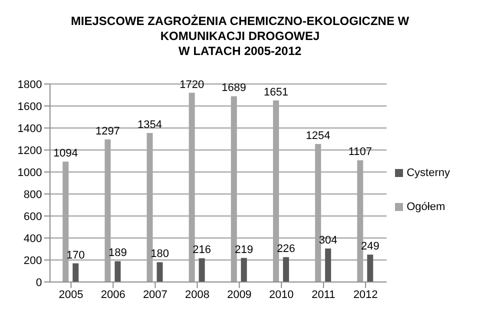  I want to click on data-label: 1094, so click(65, 154).